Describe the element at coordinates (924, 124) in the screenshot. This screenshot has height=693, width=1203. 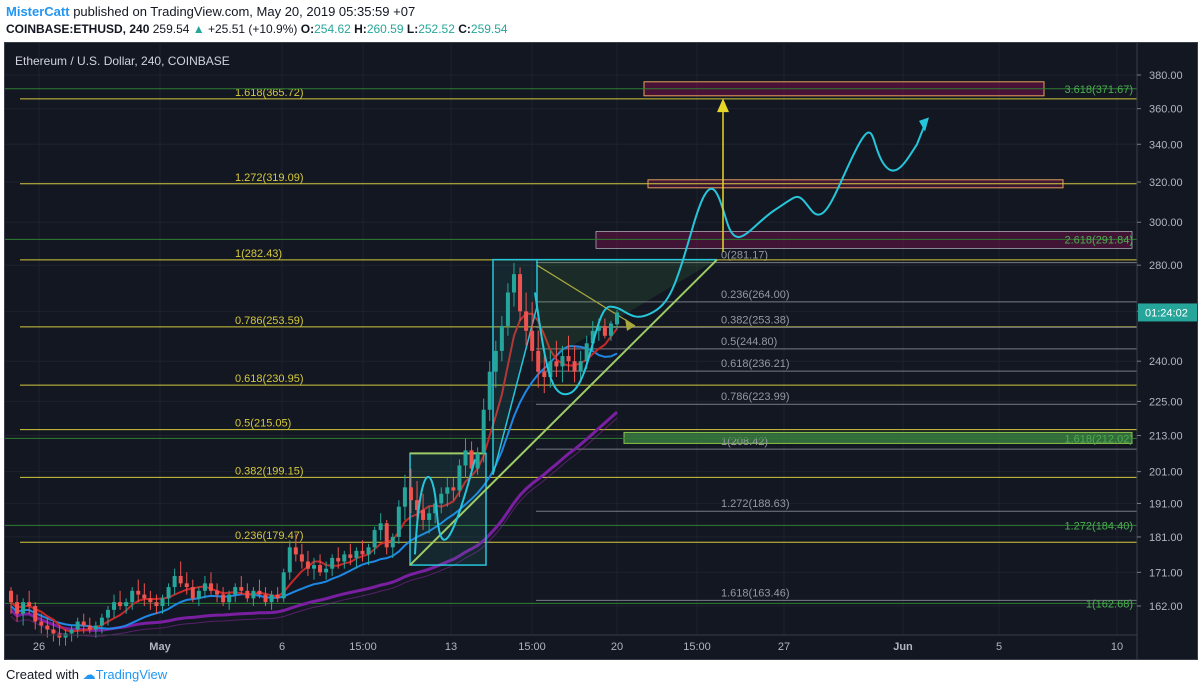
I see `projection-arrowhead` at that location.